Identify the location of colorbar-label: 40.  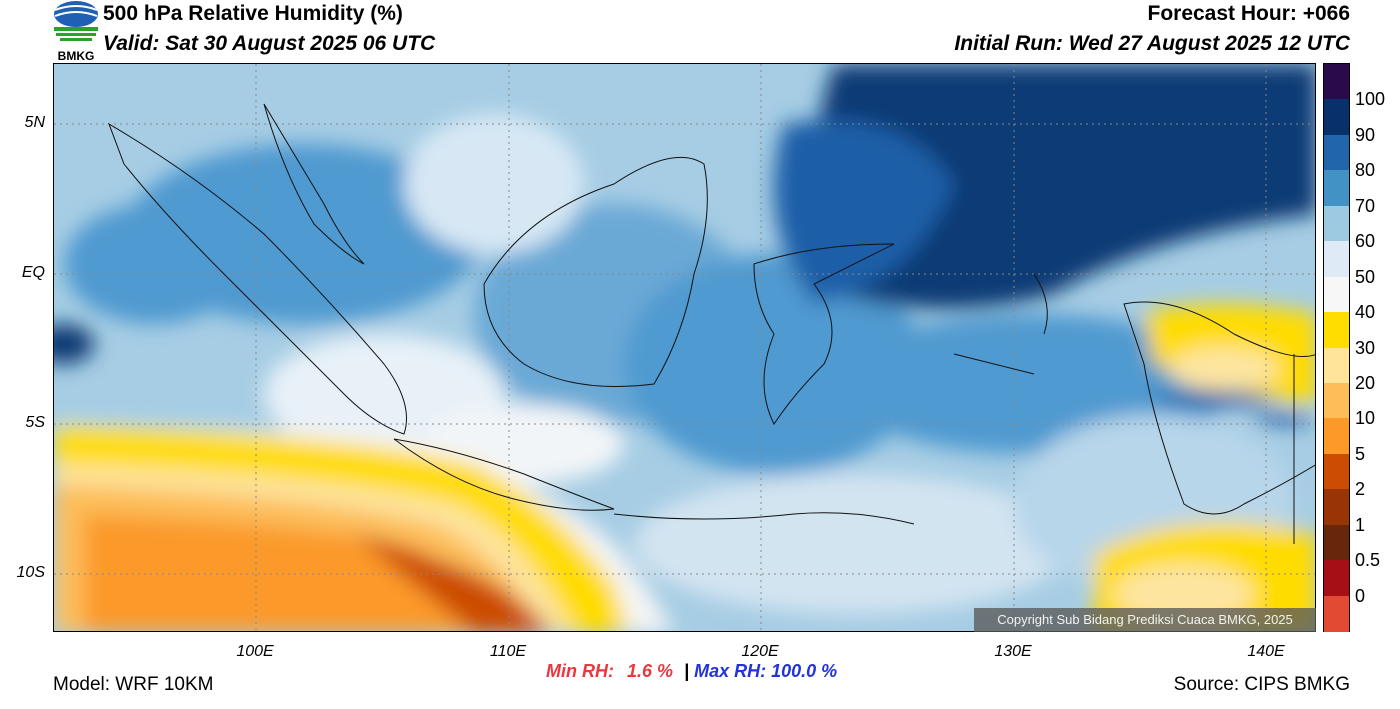
(1365, 312).